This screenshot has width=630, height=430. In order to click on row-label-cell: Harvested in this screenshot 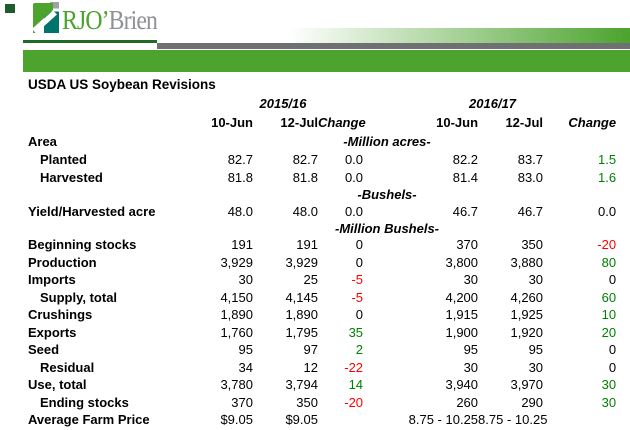, I will do `click(71, 177)`.